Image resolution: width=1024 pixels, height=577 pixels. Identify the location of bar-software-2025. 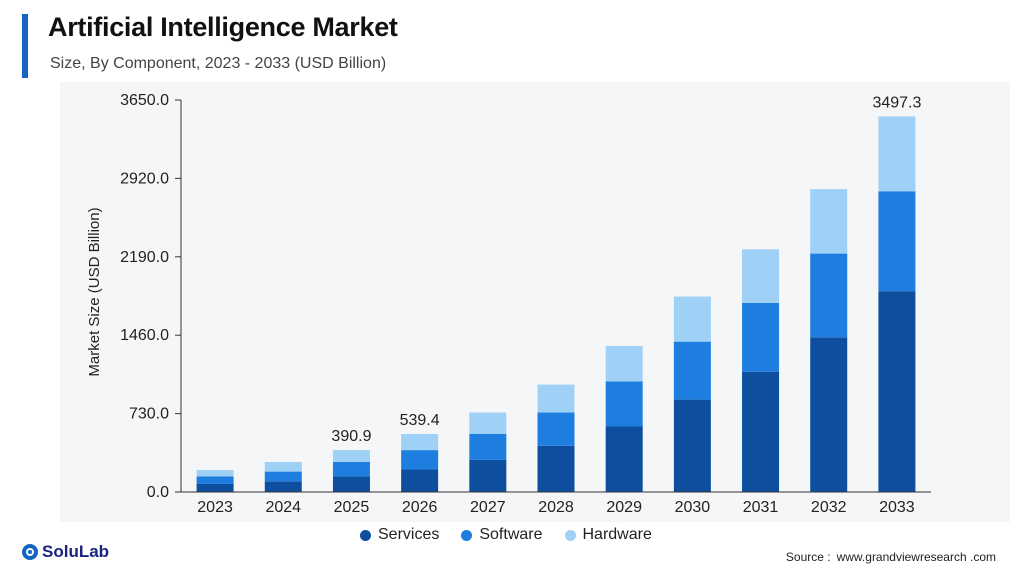
(351, 469).